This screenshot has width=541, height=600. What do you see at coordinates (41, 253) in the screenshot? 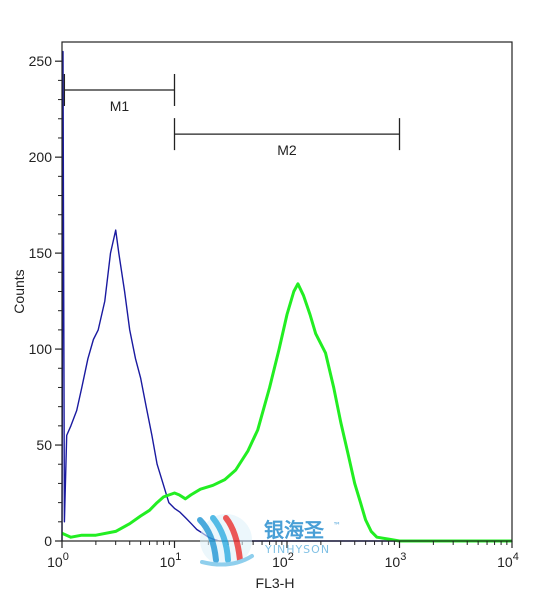
I see `y-tick-label: 150` at bounding box center [41, 253].